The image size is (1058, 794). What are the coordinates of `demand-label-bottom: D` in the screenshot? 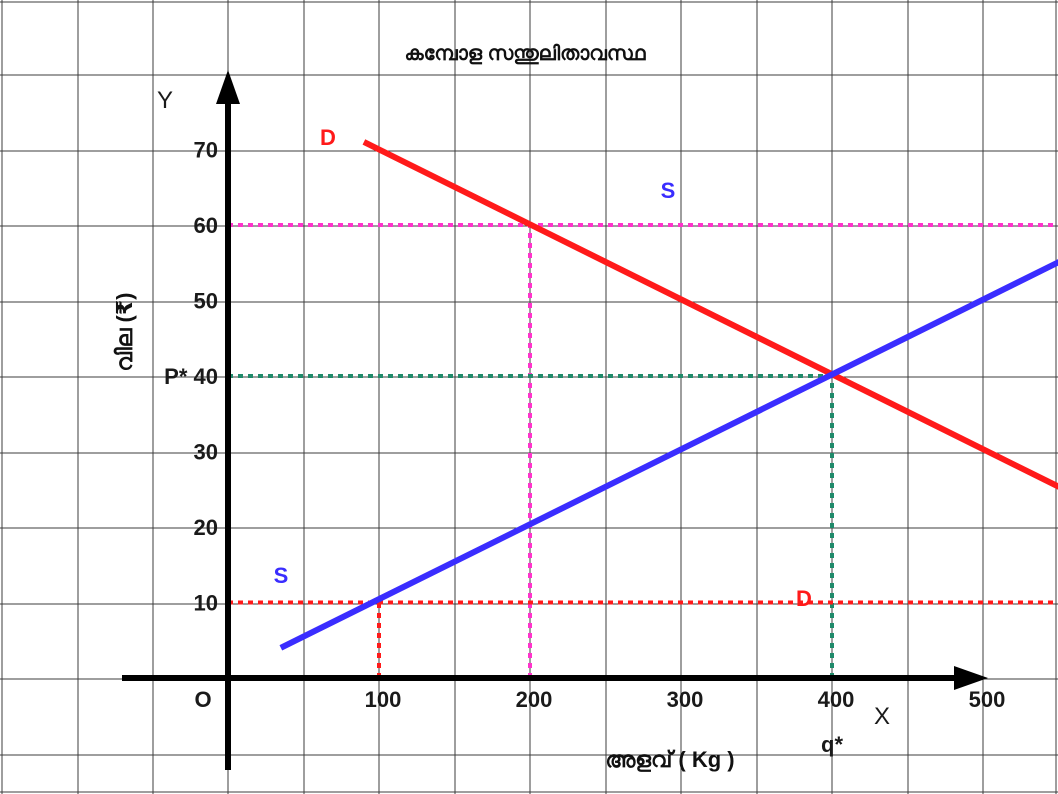 It's located at (804, 598).